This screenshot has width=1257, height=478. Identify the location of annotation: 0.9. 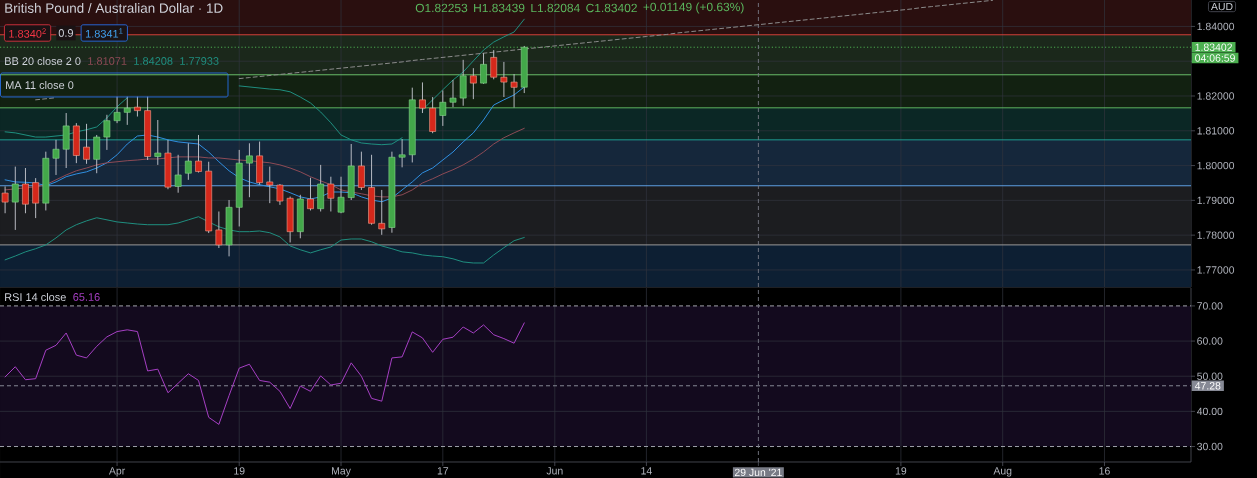
(66, 33).